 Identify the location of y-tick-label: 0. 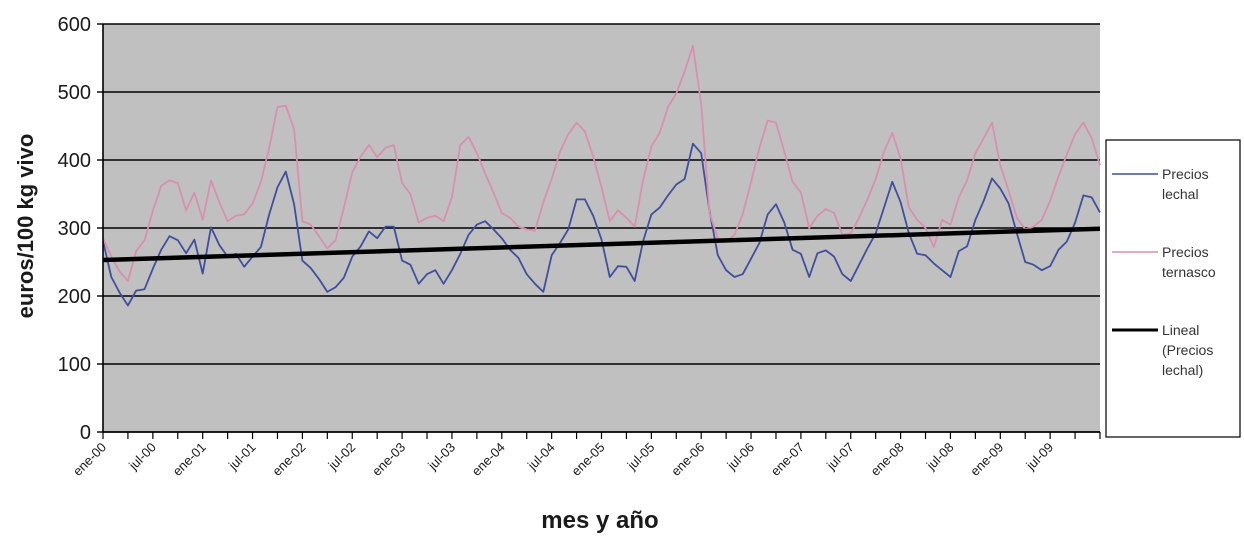
(85, 433).